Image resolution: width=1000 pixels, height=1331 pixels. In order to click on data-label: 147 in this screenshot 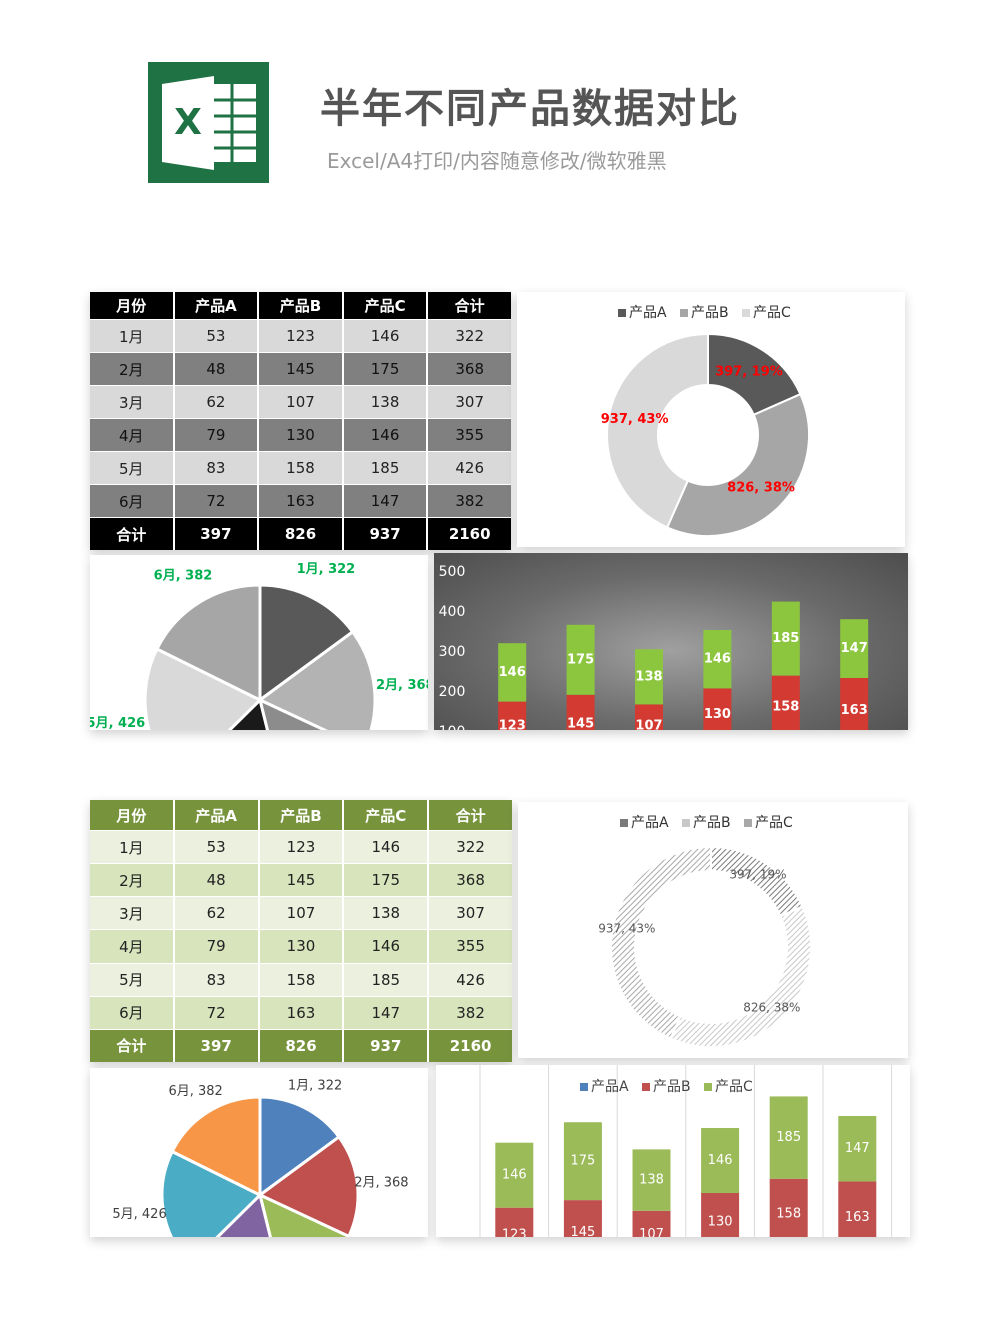, I will do `click(854, 648)`.